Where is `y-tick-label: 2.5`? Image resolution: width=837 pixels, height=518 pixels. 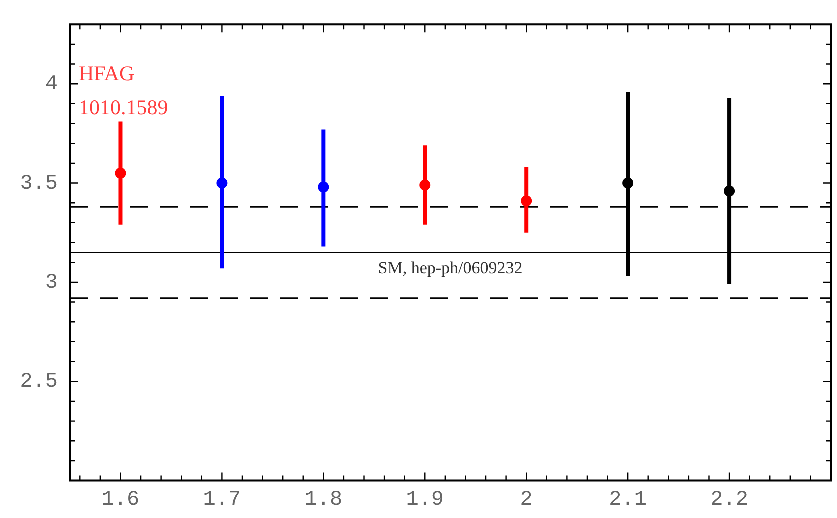
y-tick-label: 2.5 is located at coordinates (39, 382).